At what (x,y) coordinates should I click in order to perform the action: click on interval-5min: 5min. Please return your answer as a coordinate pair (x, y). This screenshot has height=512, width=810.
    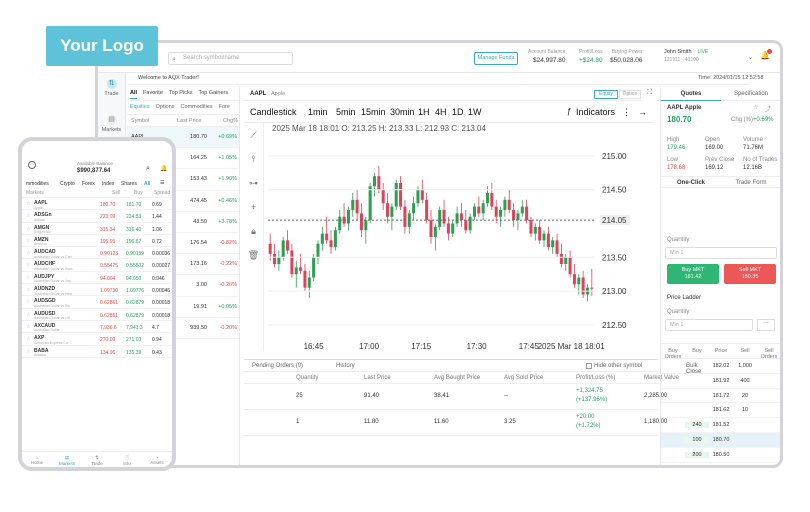
    Looking at the image, I should click on (346, 112).